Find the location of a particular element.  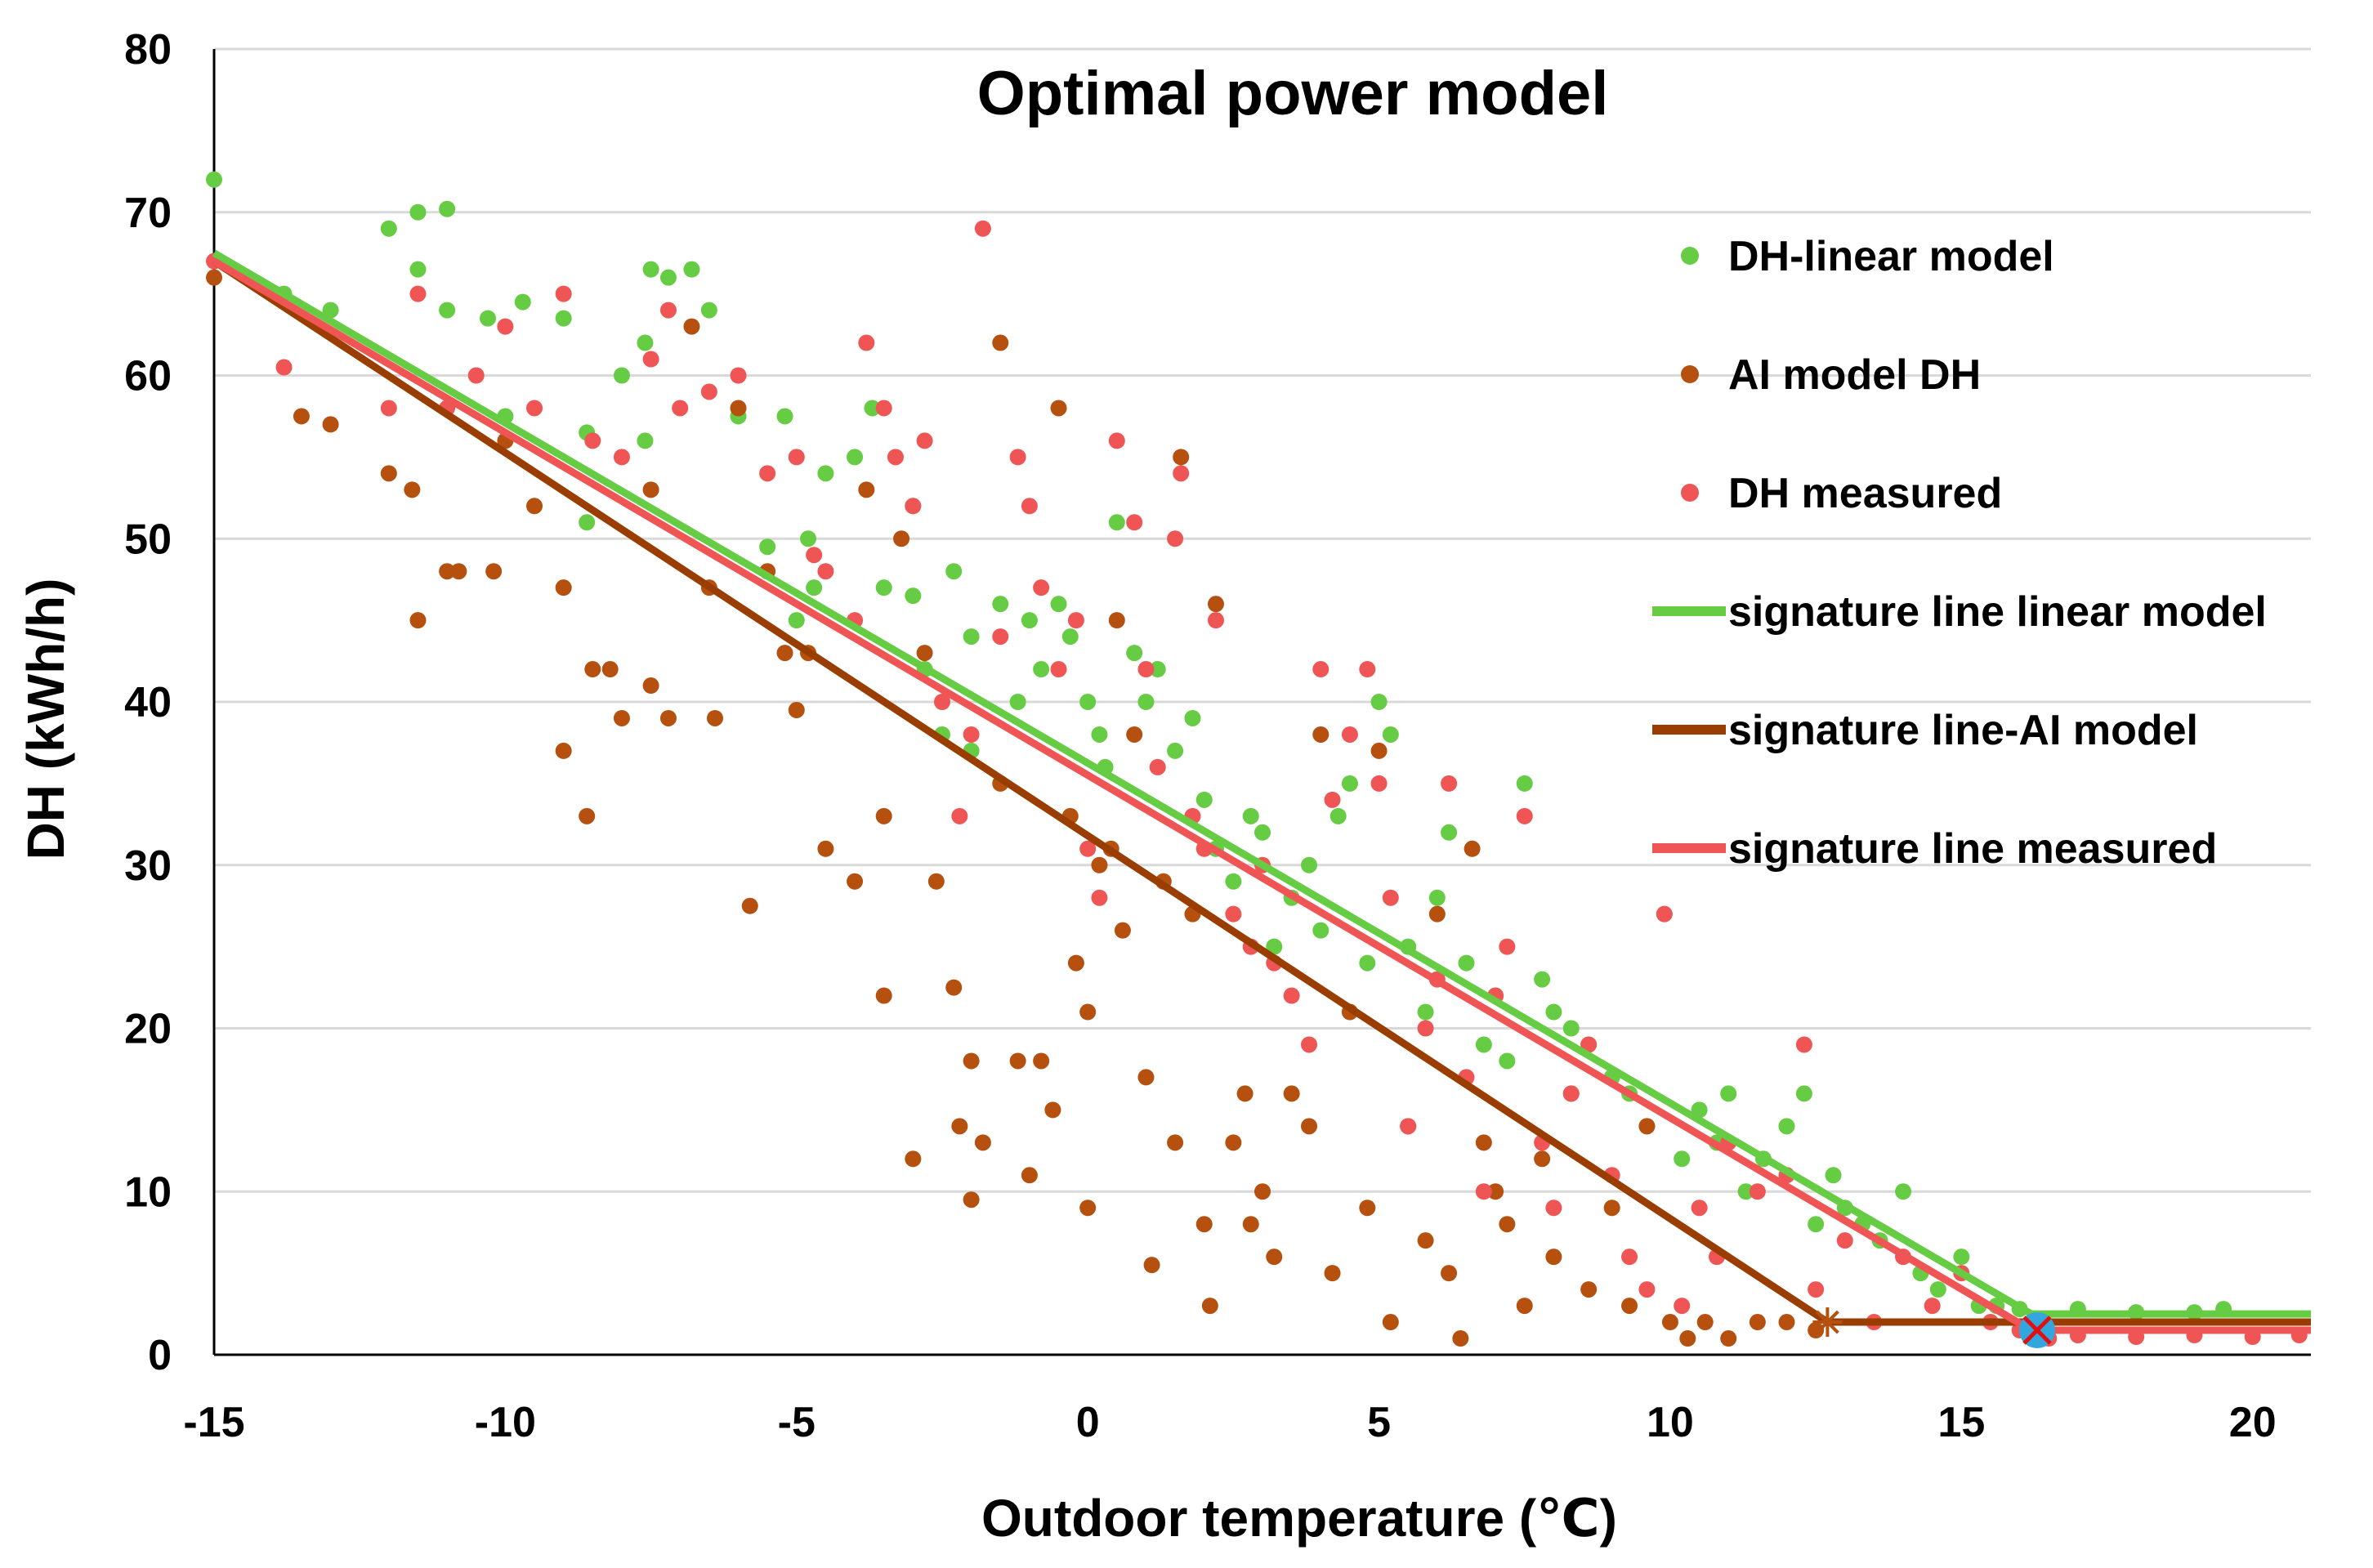

y-tick-label: 80 is located at coordinates (148, 50).